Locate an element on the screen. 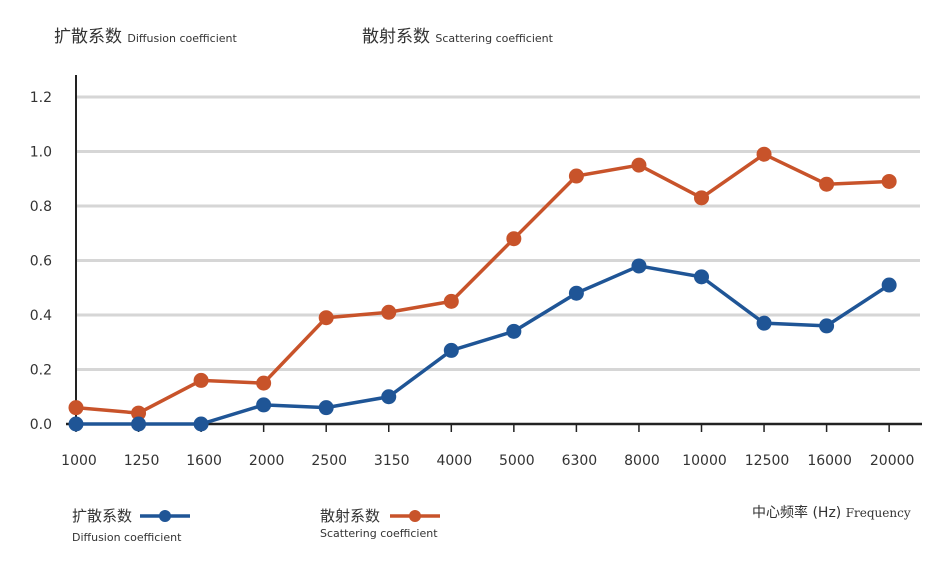  header-scattering-en: Scattering coefficient is located at coordinates (494, 38).